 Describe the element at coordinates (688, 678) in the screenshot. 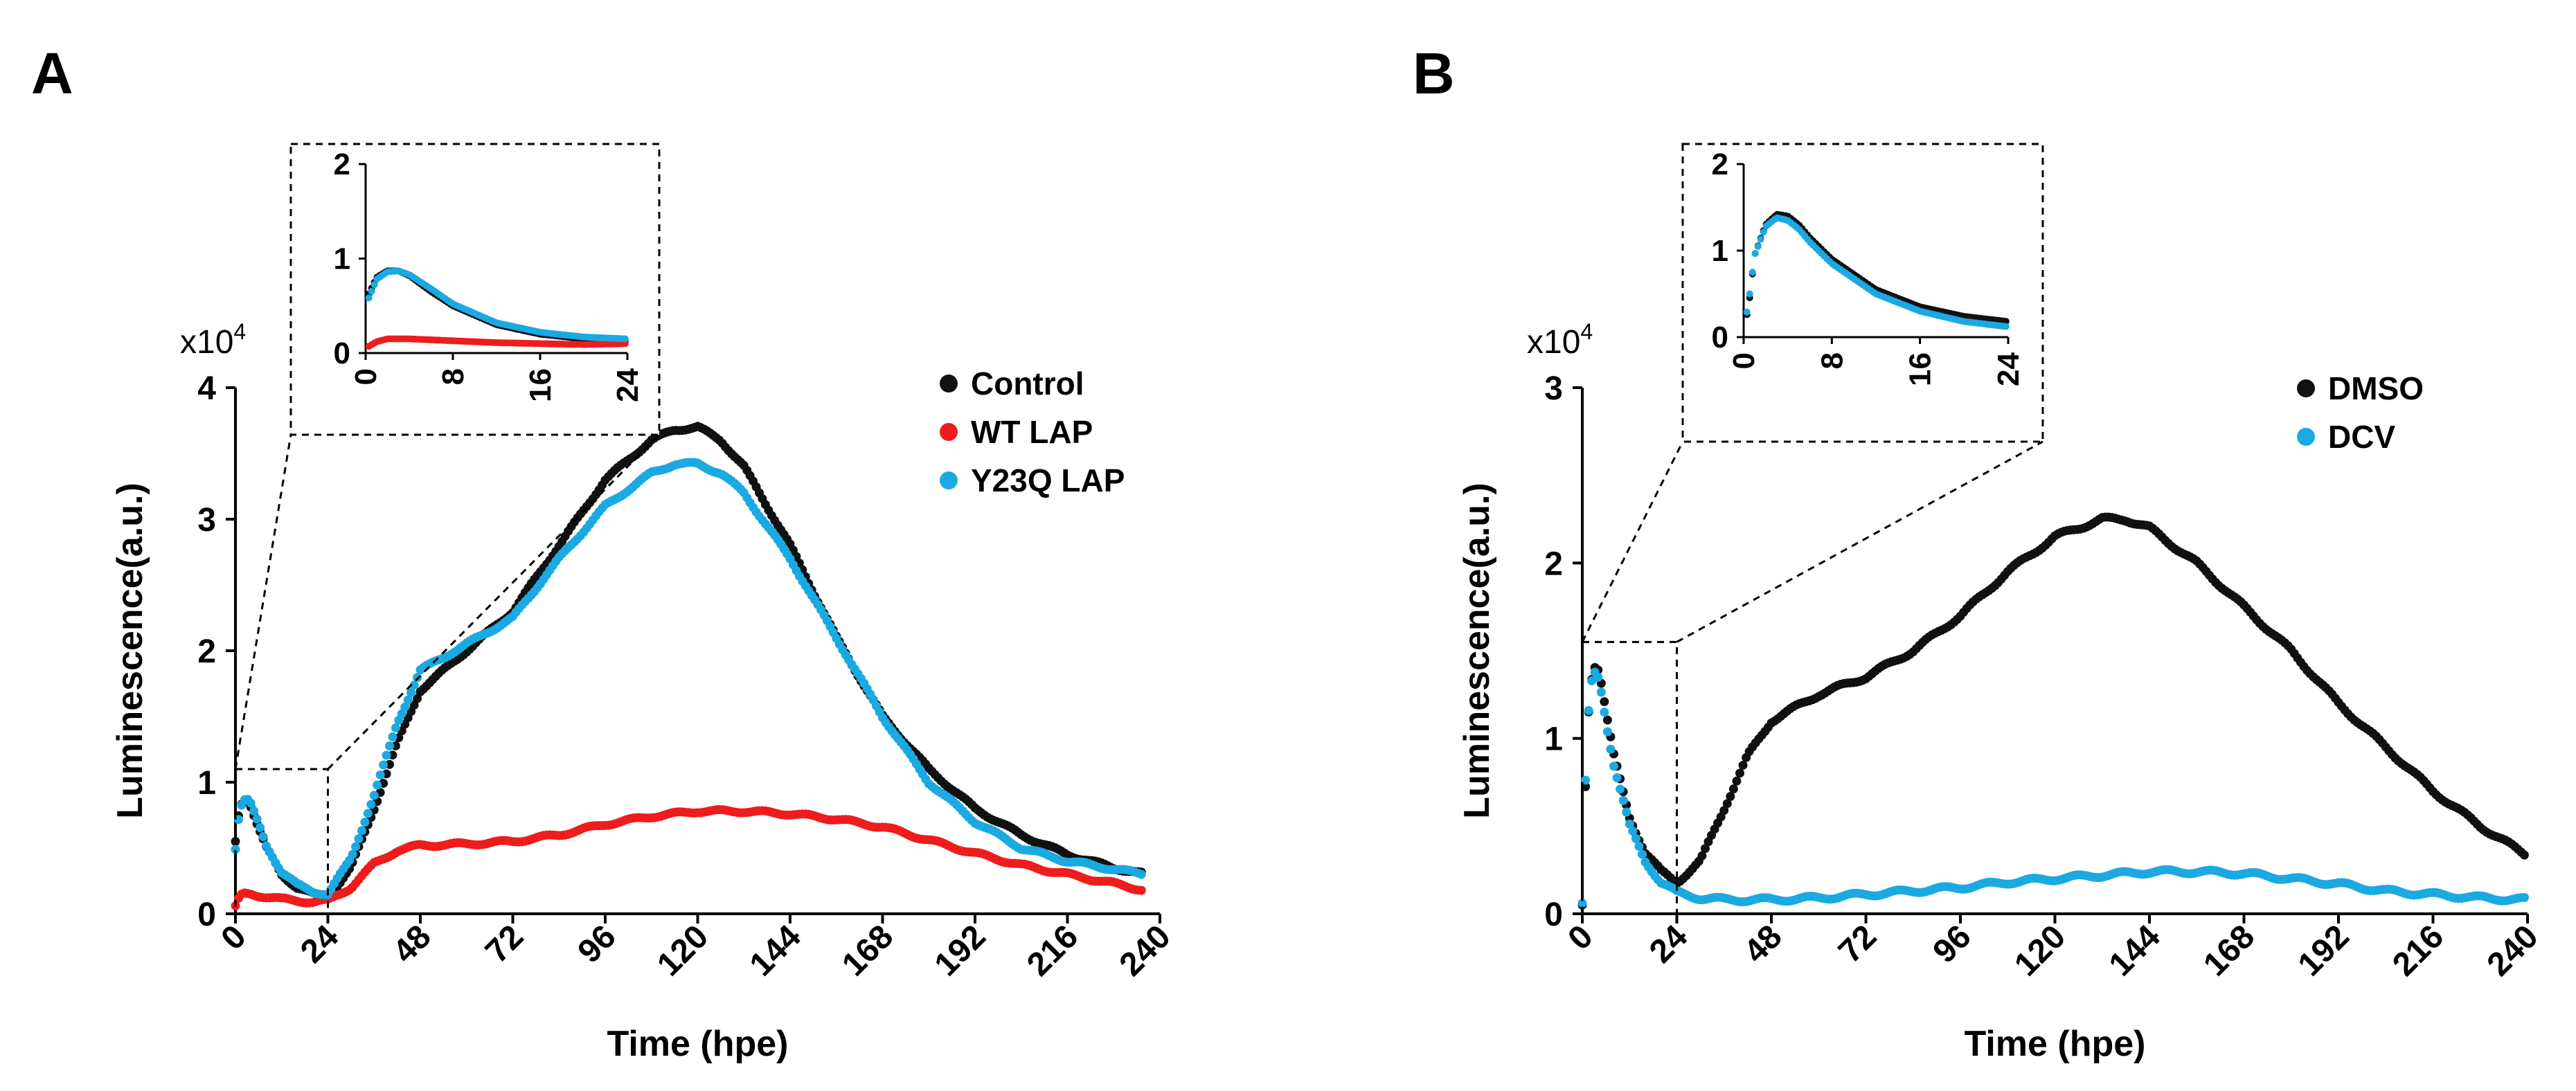

I see `series-y23q-lap` at that location.